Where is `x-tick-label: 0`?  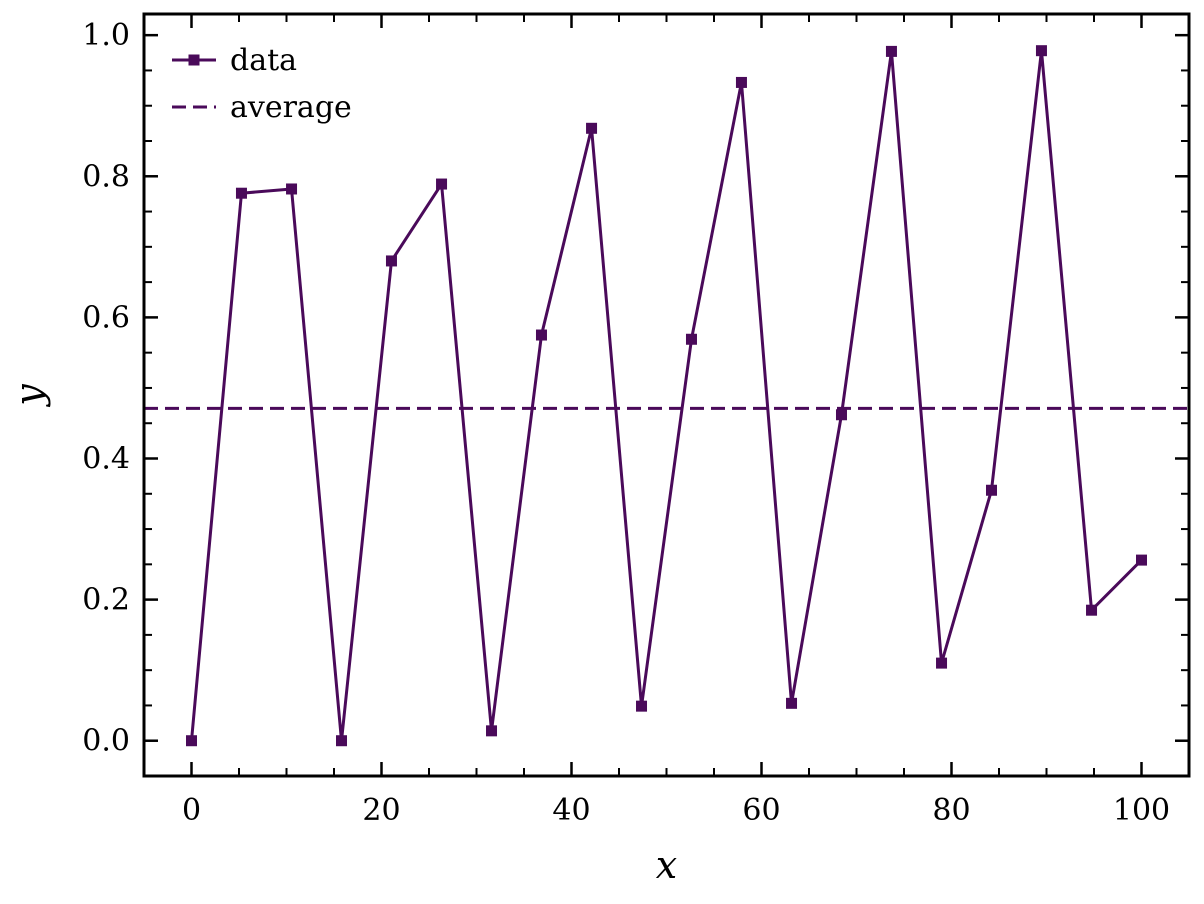
x-tick-label: 0 is located at coordinates (191, 810).